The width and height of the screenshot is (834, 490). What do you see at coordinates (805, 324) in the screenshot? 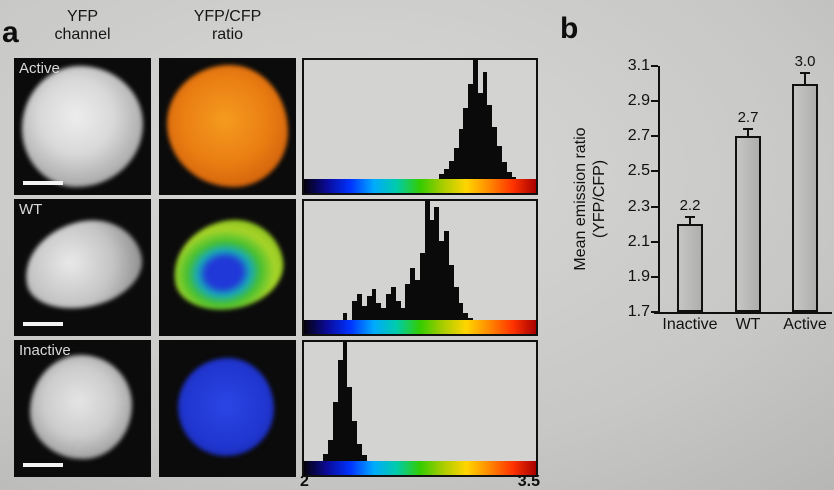
I see `x-category-label: Active` at bounding box center [805, 324].